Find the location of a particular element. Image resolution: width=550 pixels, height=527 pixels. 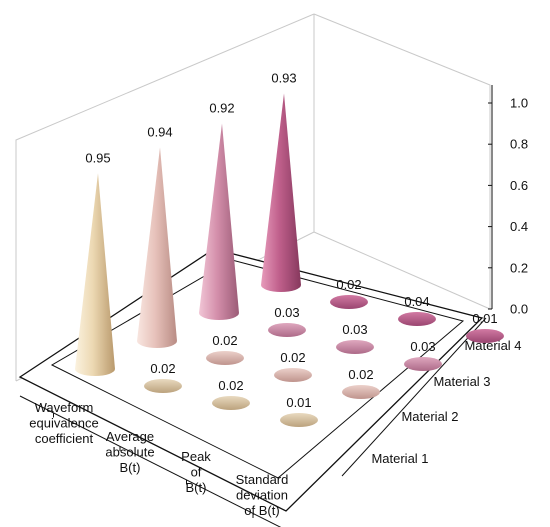

data-label: 0.94 is located at coordinates (159, 131).